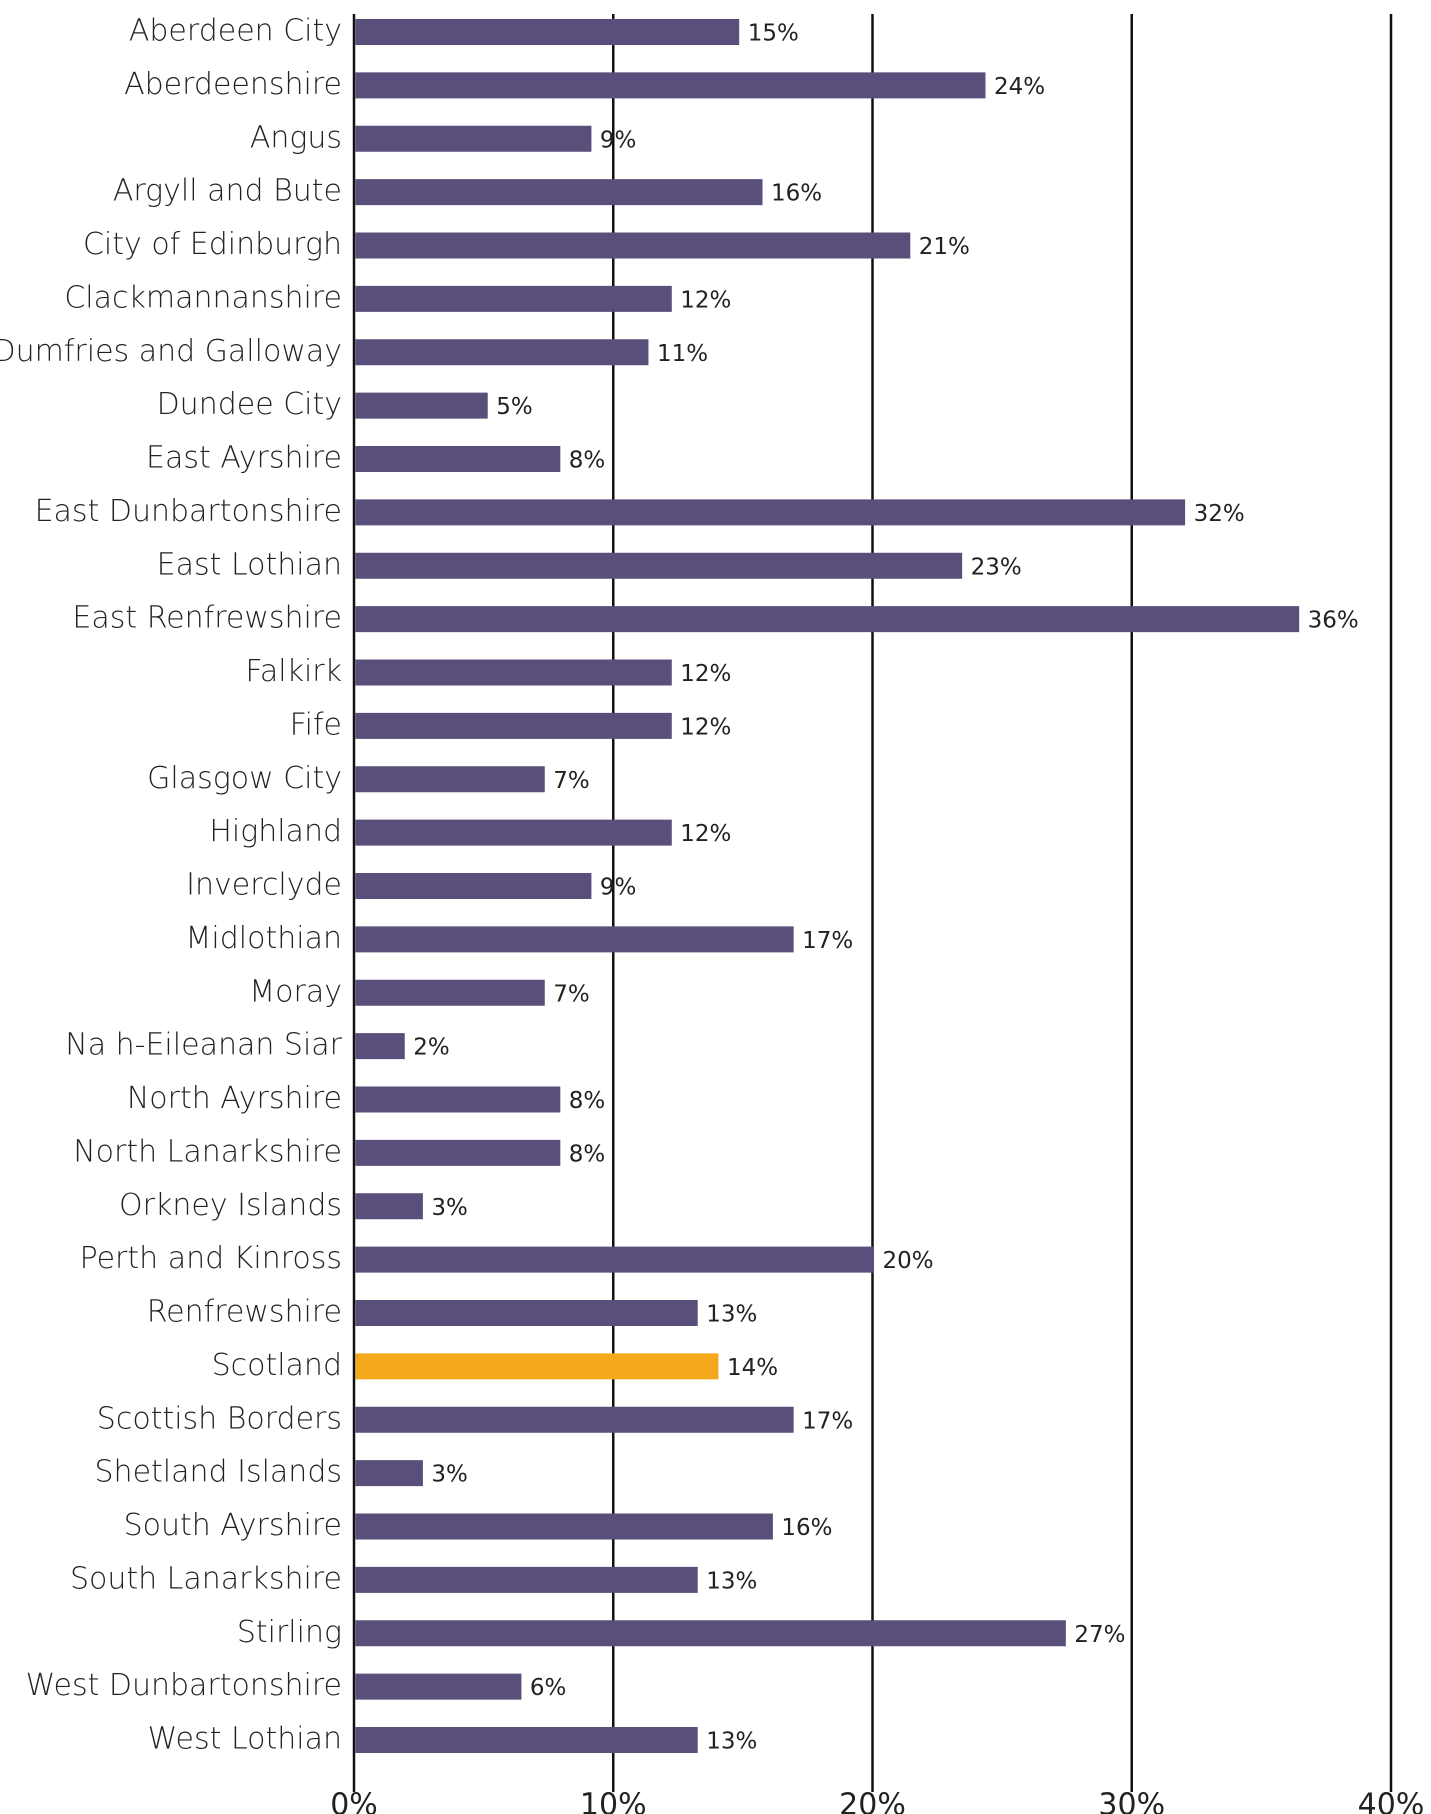 The height and width of the screenshot is (1814, 1431). What do you see at coordinates (219, 1418) in the screenshot?
I see `category-label: Scottish Borders` at bounding box center [219, 1418].